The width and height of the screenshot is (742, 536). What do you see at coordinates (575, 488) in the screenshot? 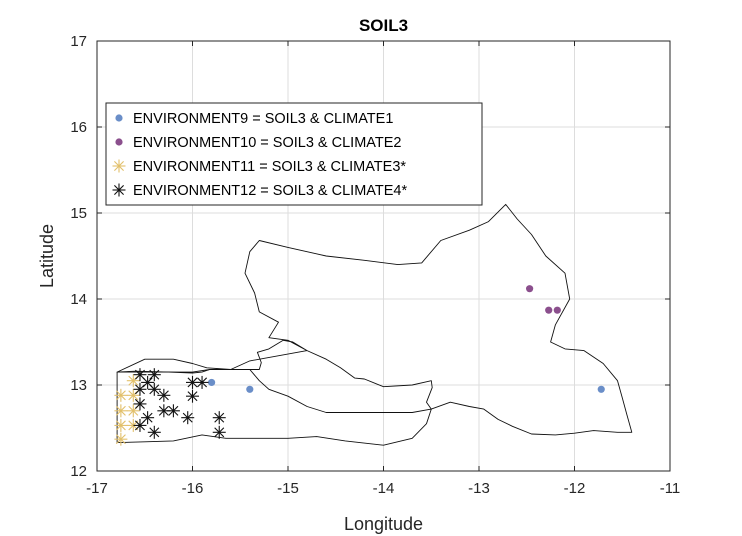
I see `x-tick-label: -12` at bounding box center [575, 488].